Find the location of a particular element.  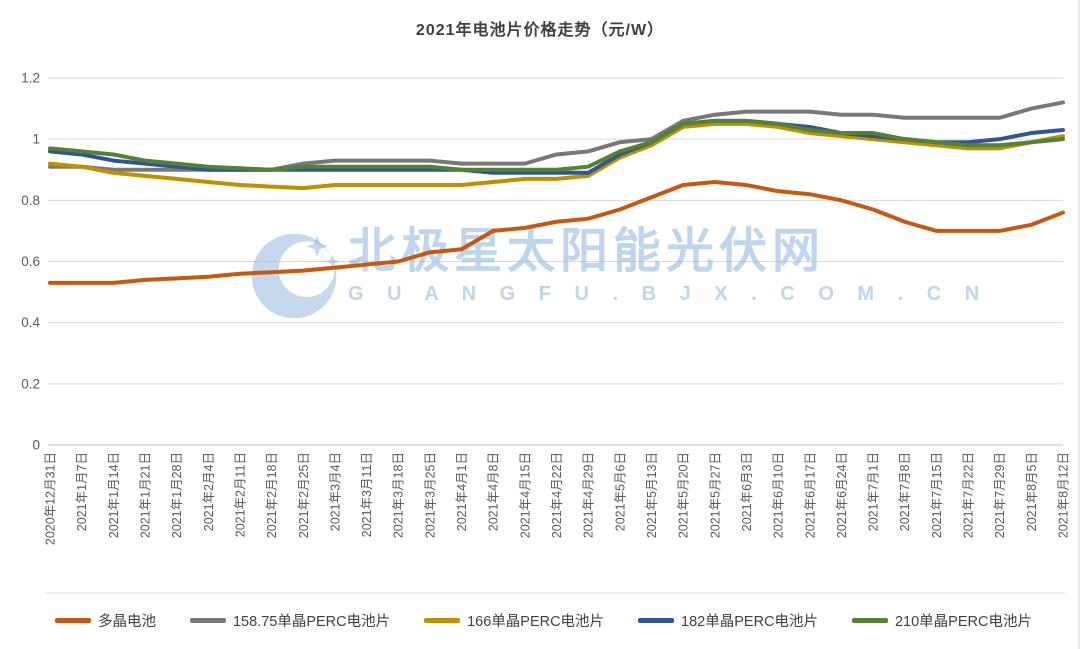

x-axis-tick-label: 2021年6月24日 is located at coordinates (842, 495).